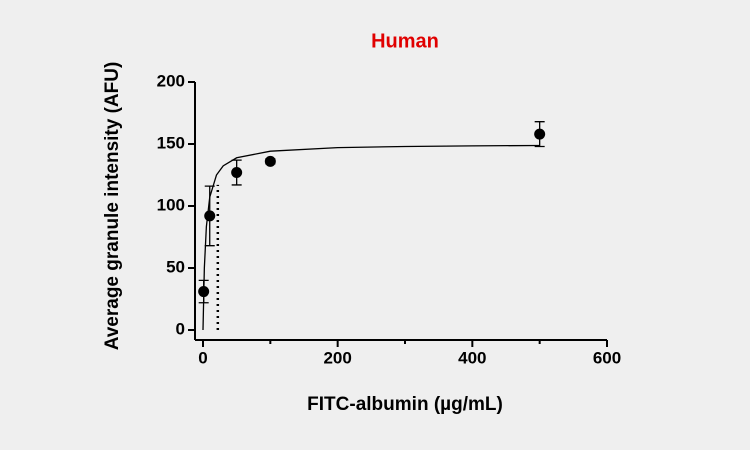 The image size is (750, 450). Describe the element at coordinates (472, 357) in the screenshot. I see `x-tick-label: 400` at that location.